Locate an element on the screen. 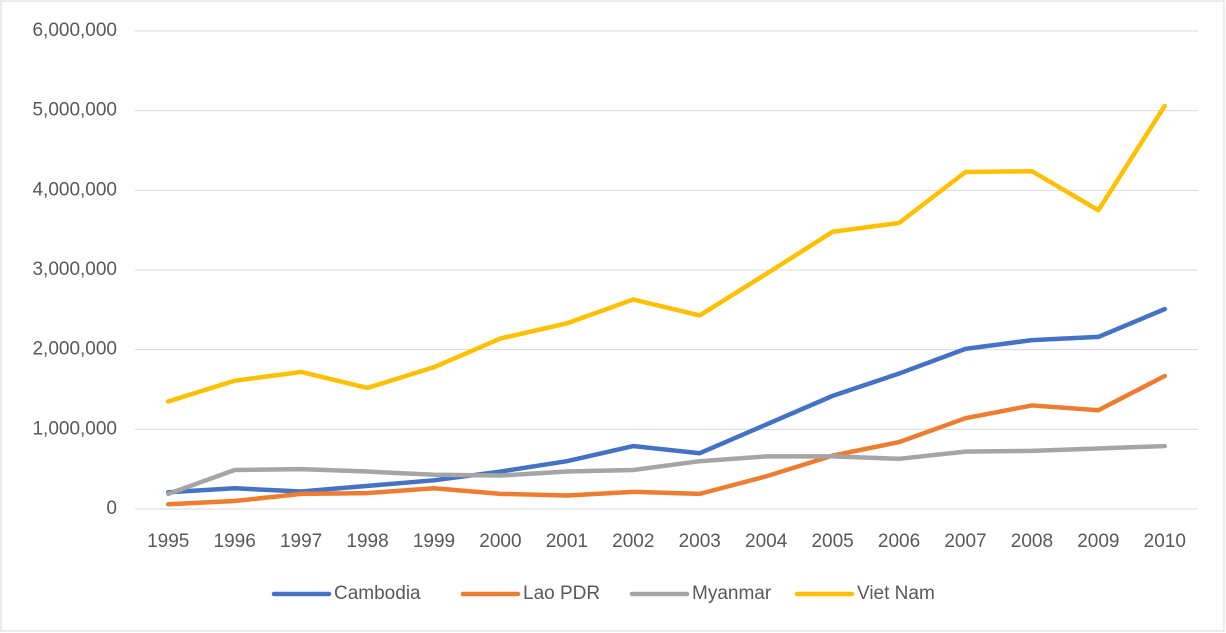 This screenshot has height=633, width=1226. x-tick-label: 2009 is located at coordinates (1098, 541).